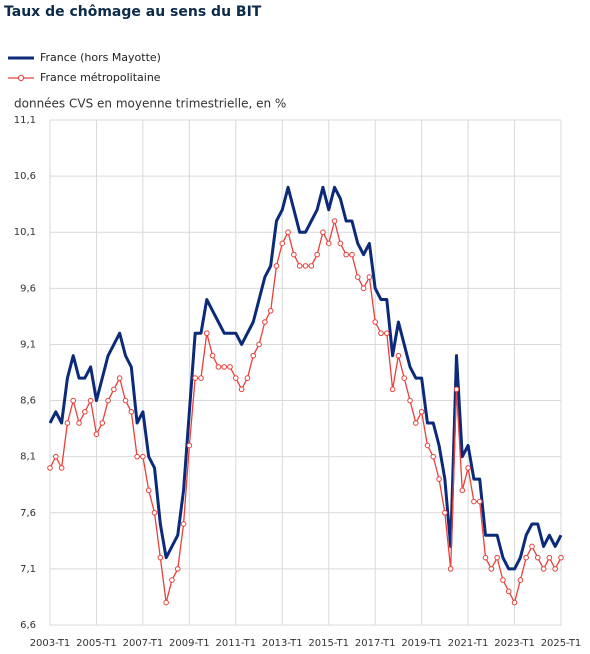 Image resolution: width=590 pixels, height=654 pixels. I want to click on y-tick-label: 8,1, so click(28, 457).